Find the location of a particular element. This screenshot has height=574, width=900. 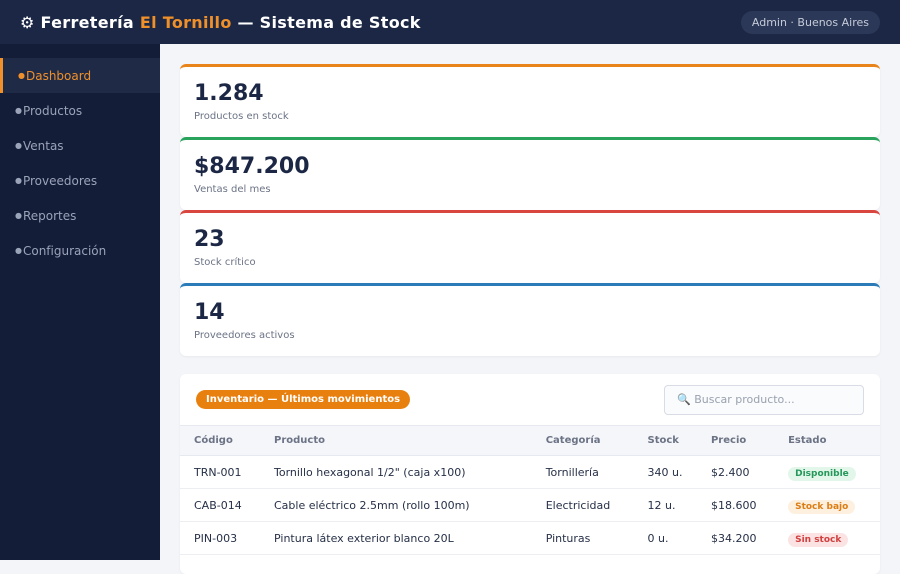

stat-label: Proveedores activos is located at coordinates (244, 335).